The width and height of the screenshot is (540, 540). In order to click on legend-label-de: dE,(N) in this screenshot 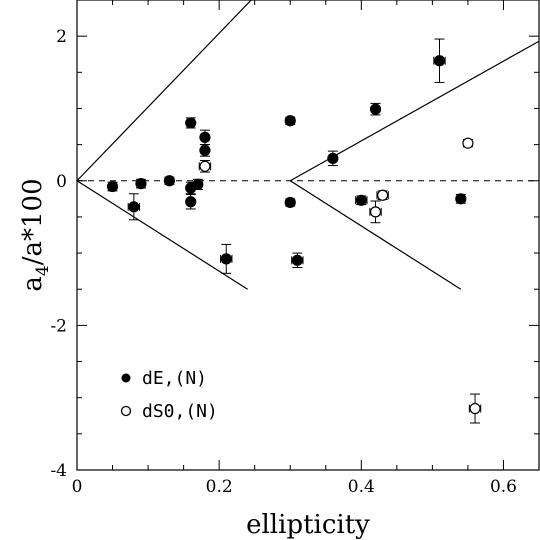, I will do `click(174, 378)`.